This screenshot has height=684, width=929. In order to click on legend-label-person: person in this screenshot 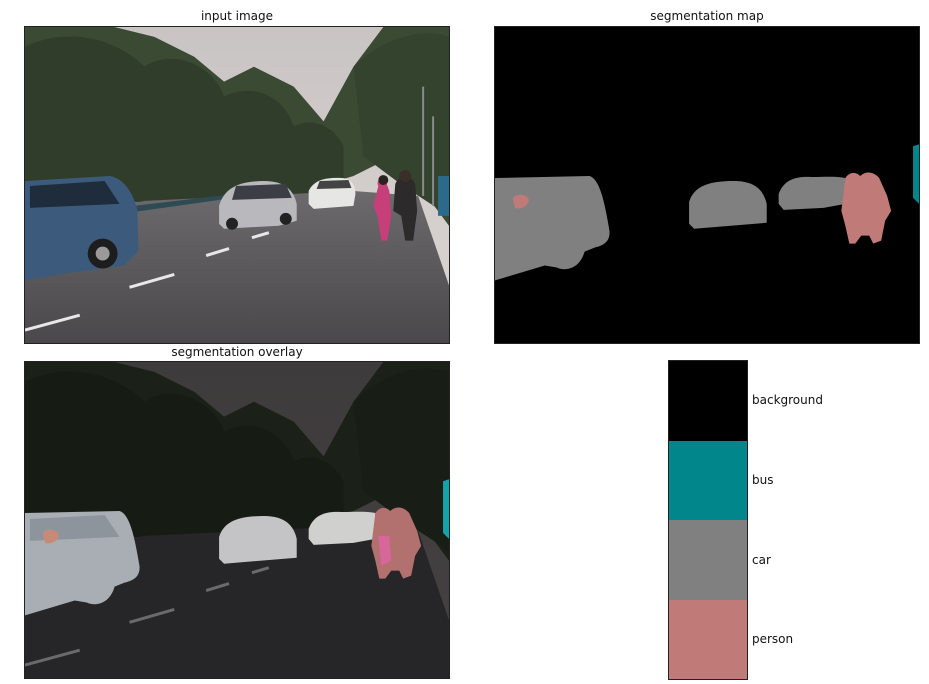, I will do `click(773, 639)`.